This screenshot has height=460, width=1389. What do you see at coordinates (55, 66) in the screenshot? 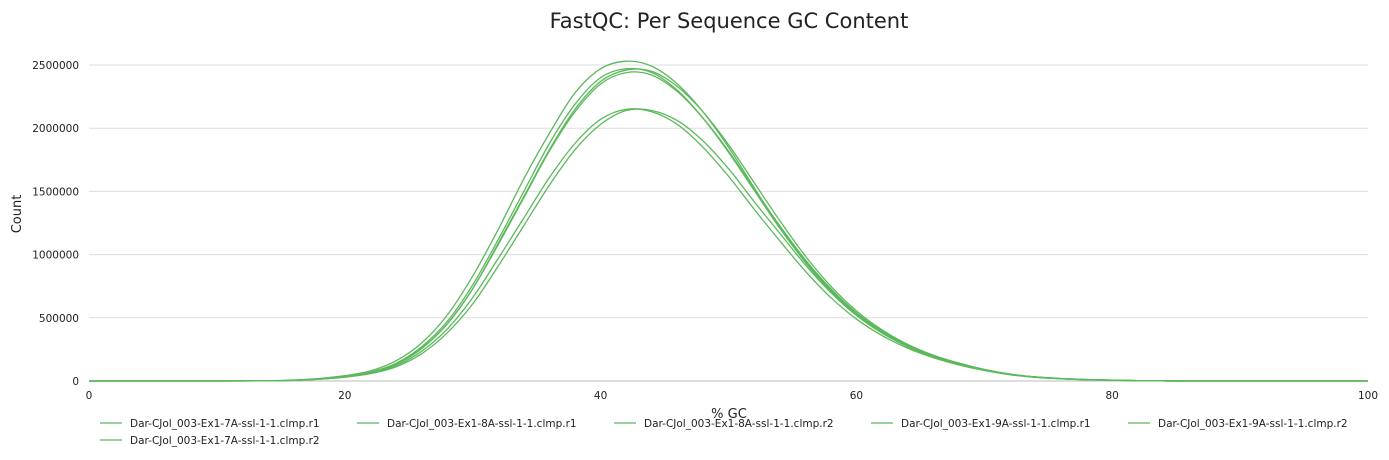
I see `y-tick-label: 2500000` at bounding box center [55, 66].